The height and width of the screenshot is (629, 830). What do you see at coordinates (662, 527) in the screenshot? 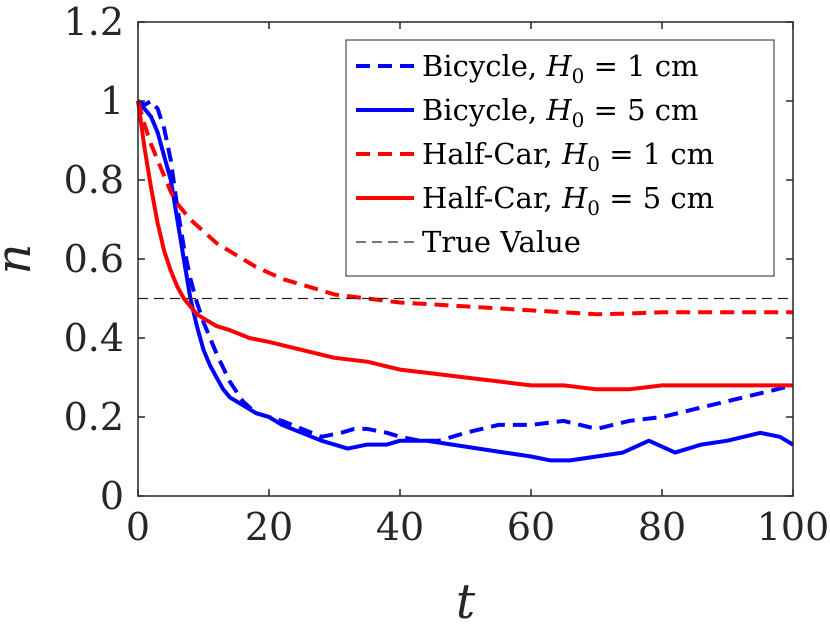
I see `x-tick-label: 80` at bounding box center [662, 527].